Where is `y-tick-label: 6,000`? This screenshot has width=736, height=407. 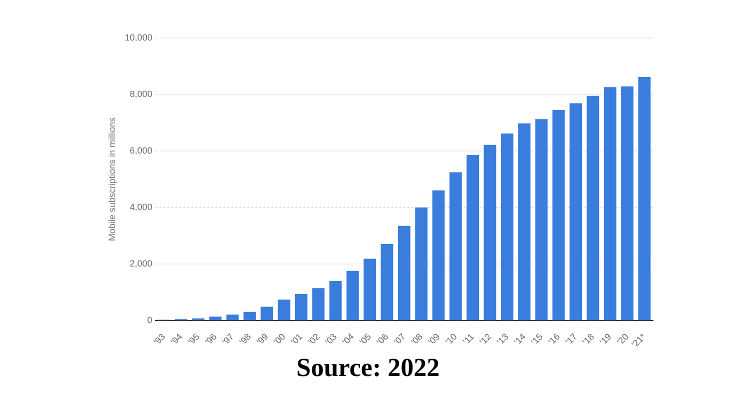 y-tick-label: 6,000 is located at coordinates (141, 151).